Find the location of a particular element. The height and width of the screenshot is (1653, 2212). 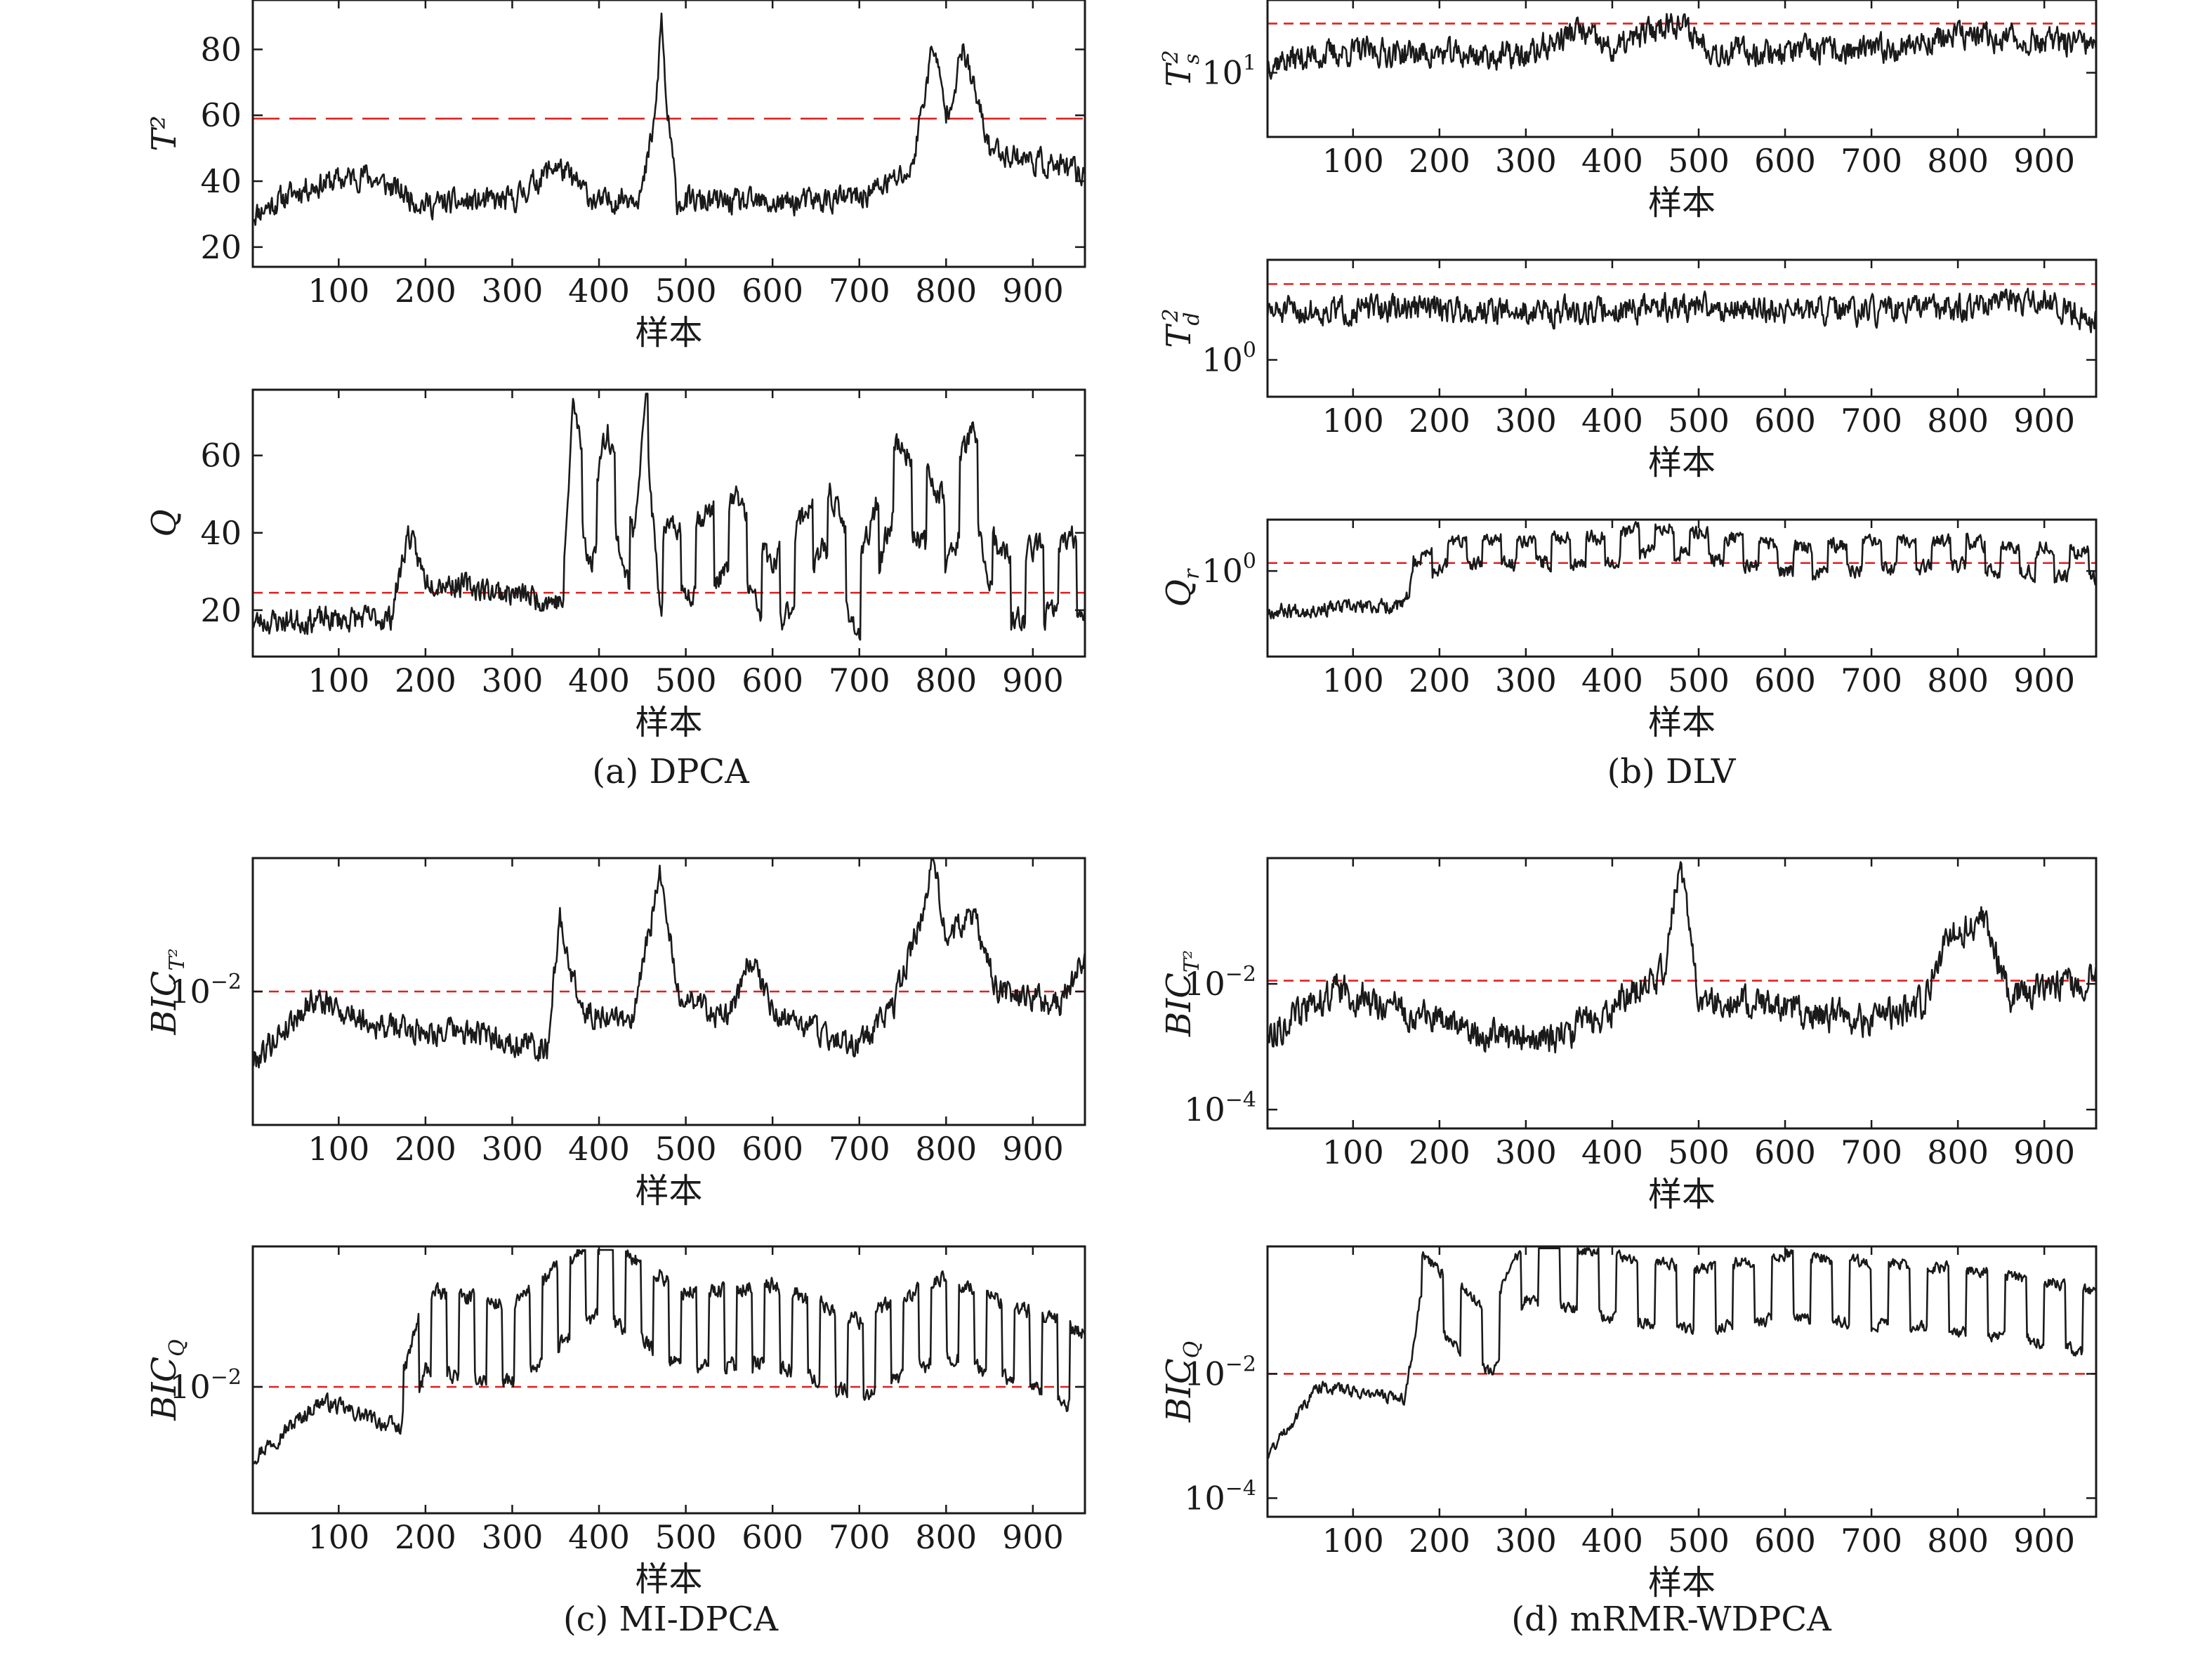

y-axis-label-subscript: r is located at coordinates (1192, 573).